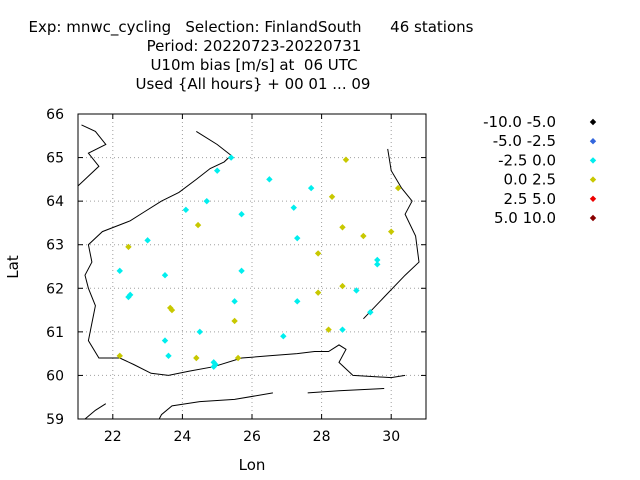 Image resolution: width=640 pixels, height=480 pixels. What do you see at coordinates (391, 437) in the screenshot?
I see `x-tick-label: 30` at bounding box center [391, 437].